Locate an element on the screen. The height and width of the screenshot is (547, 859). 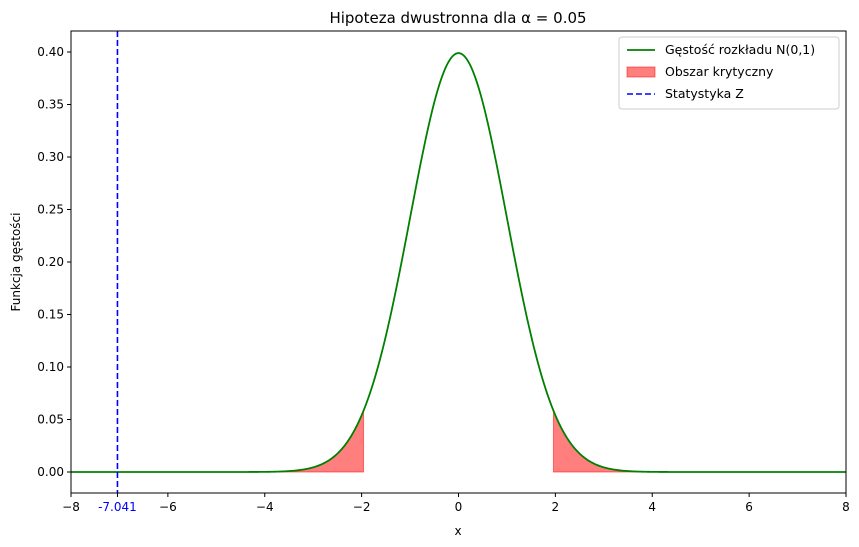
y-axis-label: Funkcja gęstości is located at coordinates (16, 262).